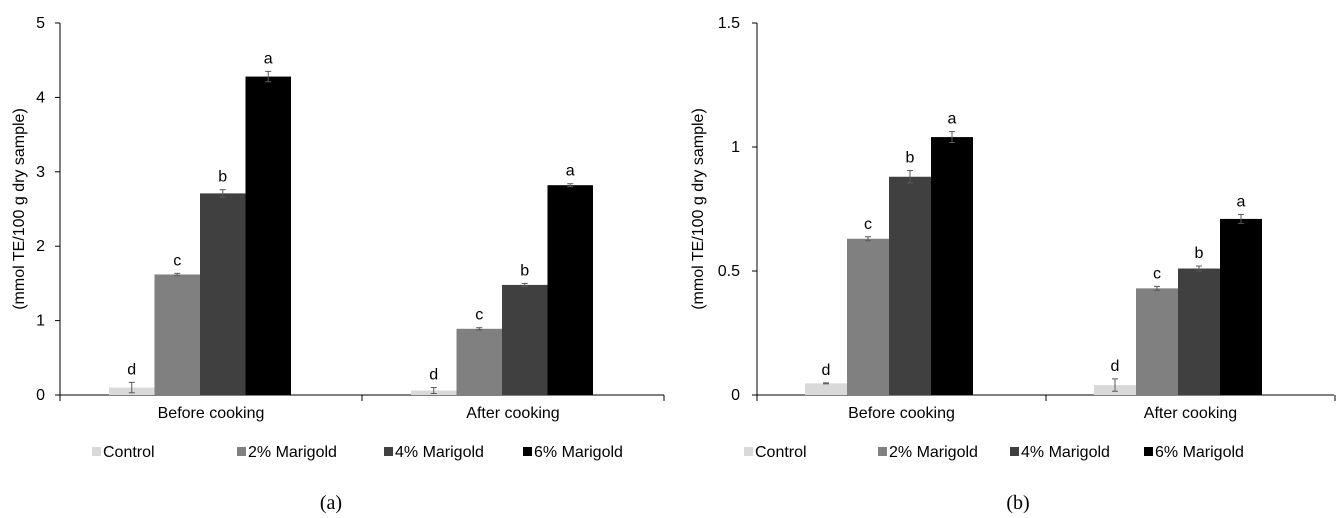  Describe the element at coordinates (735, 395) in the screenshot. I see `b-y-tick-label: 0` at that location.